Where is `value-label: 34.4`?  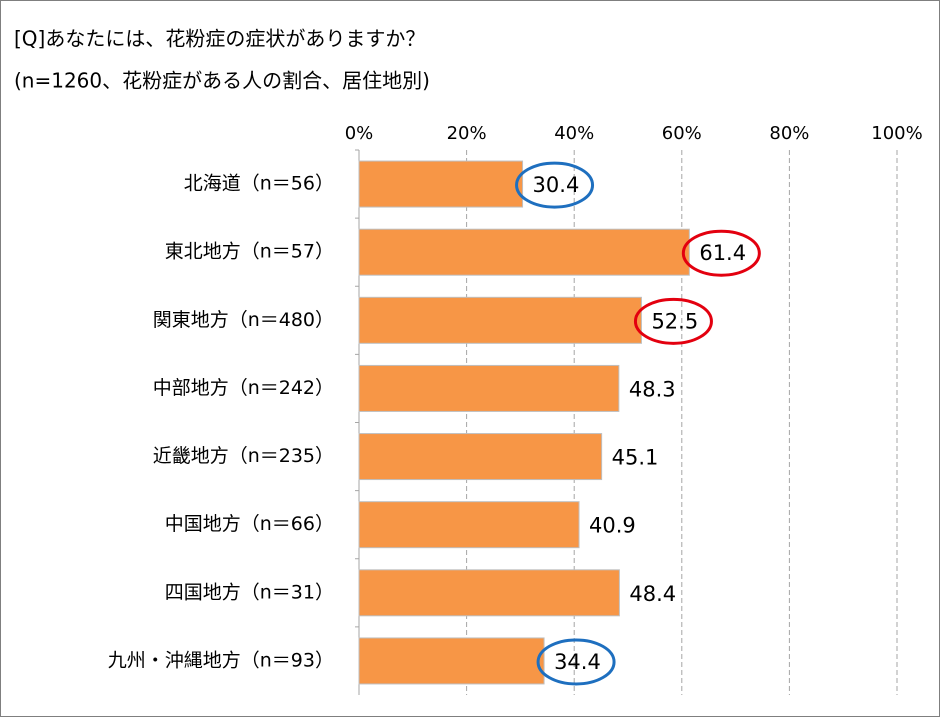 value-label: 34.4 is located at coordinates (577, 662).